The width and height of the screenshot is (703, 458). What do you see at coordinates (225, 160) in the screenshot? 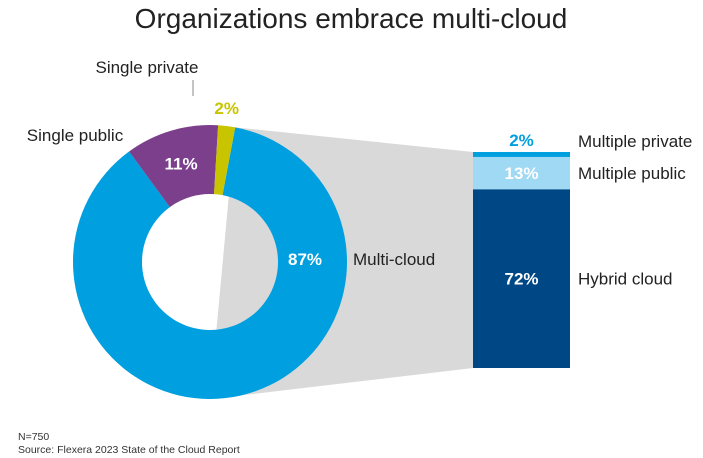
I see `donut-slice-single-private` at bounding box center [225, 160].